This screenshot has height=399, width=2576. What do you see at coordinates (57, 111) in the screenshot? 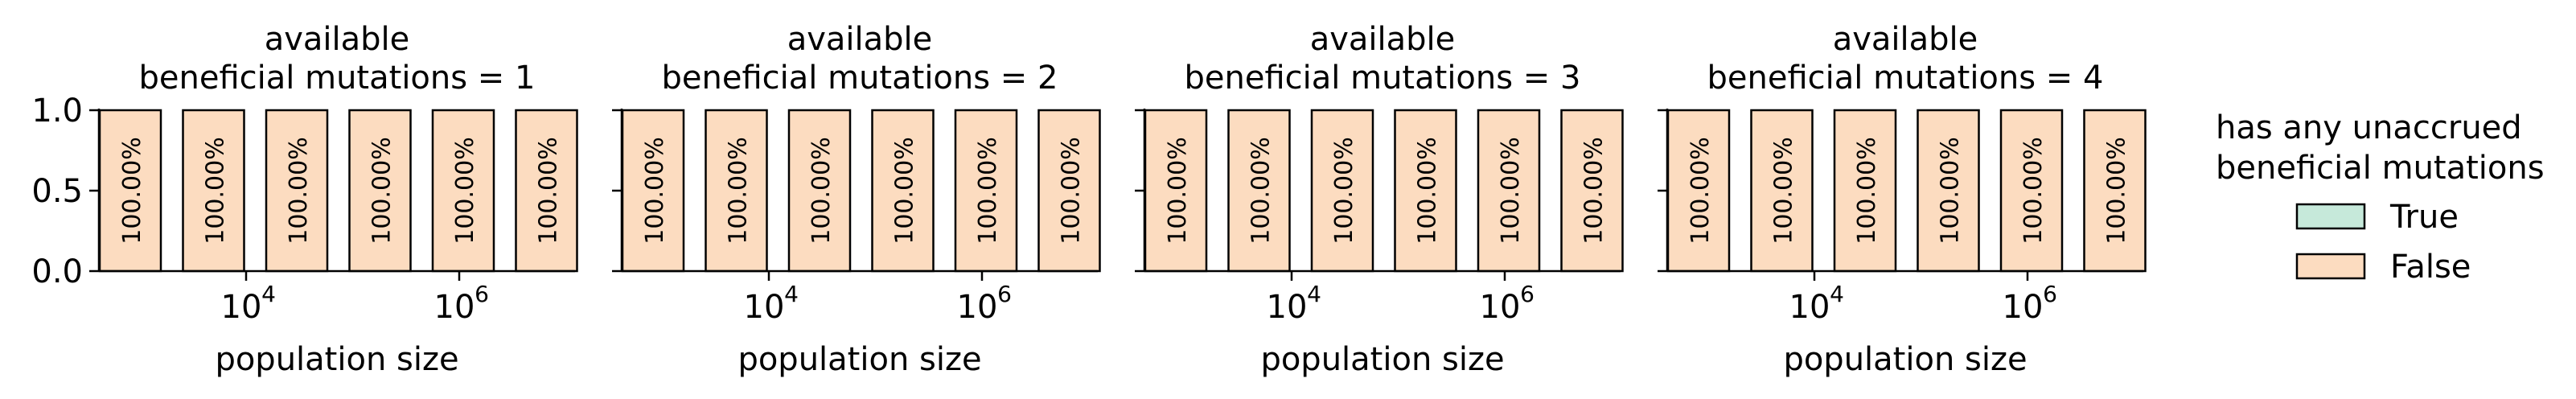
I see `y-tick-label: 1.0` at bounding box center [57, 111].